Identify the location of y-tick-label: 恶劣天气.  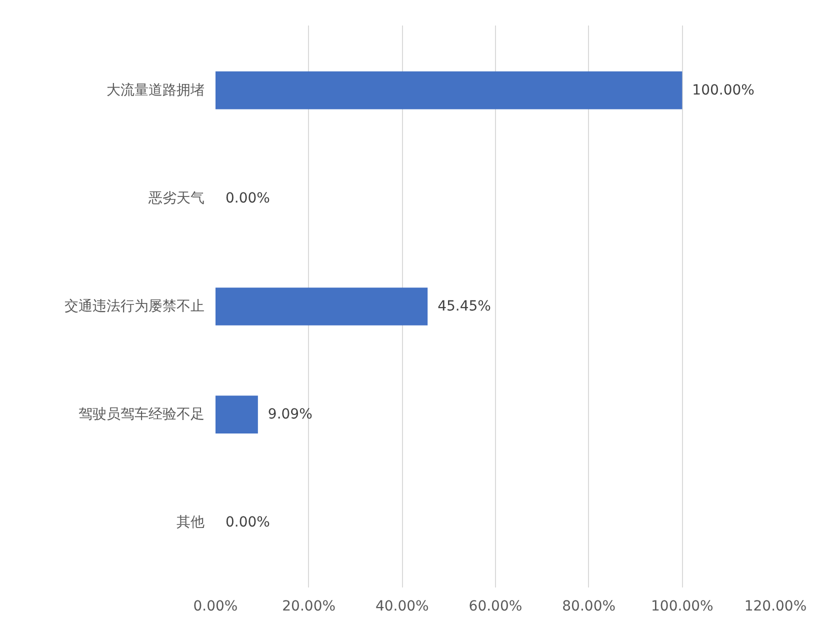
(176, 198).